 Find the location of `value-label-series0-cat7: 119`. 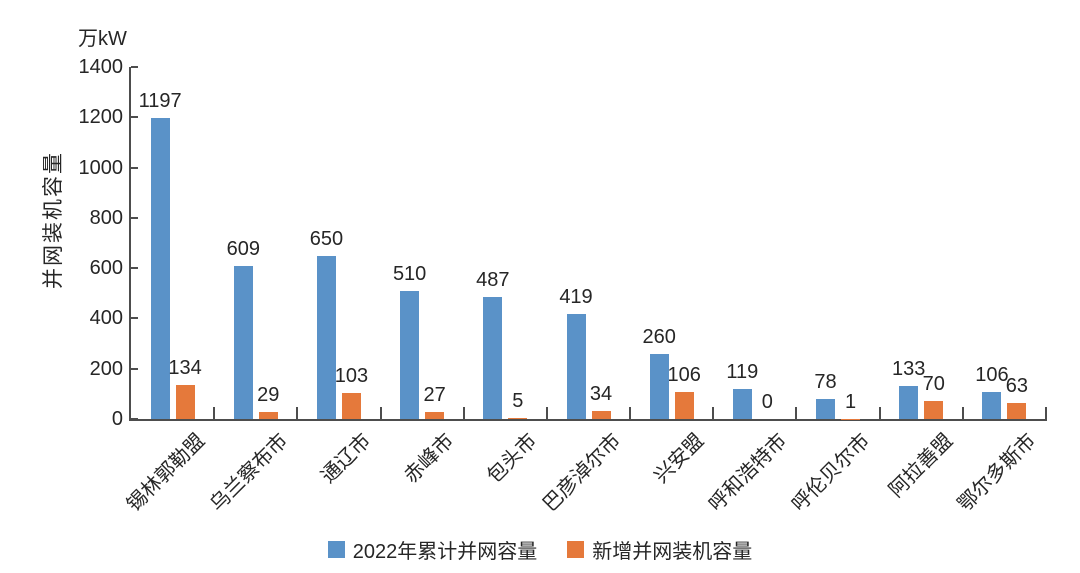

value-label-series0-cat7: 119 is located at coordinates (742, 372).